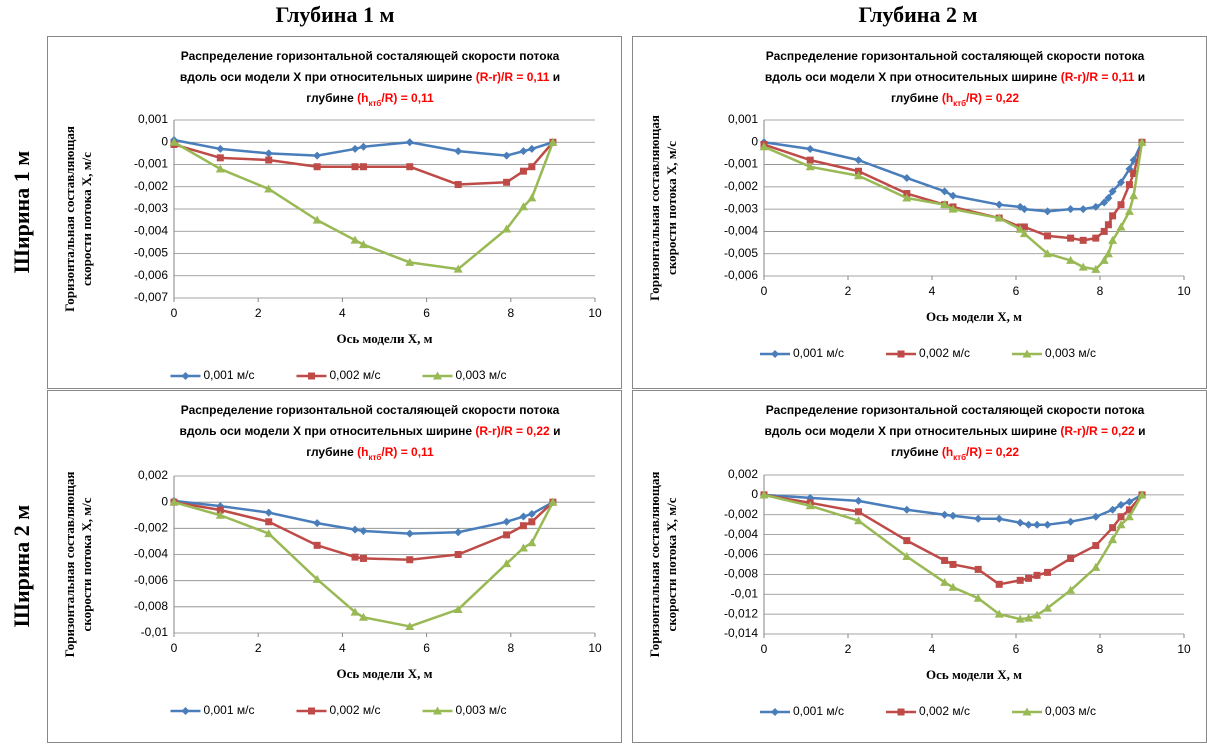 The height and width of the screenshot is (744, 1207). I want to click on x-tick-label: 0, so click(174, 313).